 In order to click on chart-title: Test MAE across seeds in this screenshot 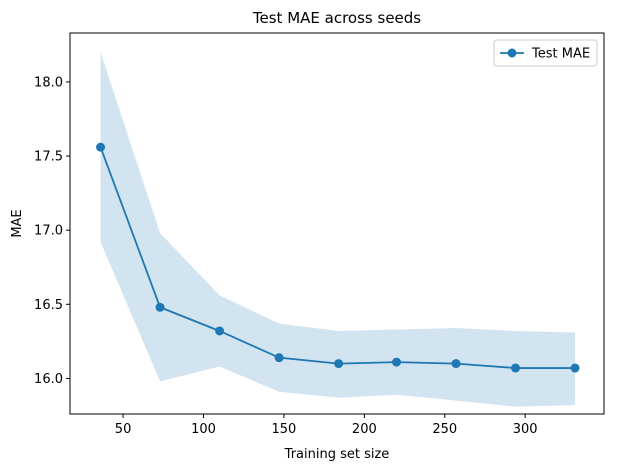, I will do `click(336, 18)`.